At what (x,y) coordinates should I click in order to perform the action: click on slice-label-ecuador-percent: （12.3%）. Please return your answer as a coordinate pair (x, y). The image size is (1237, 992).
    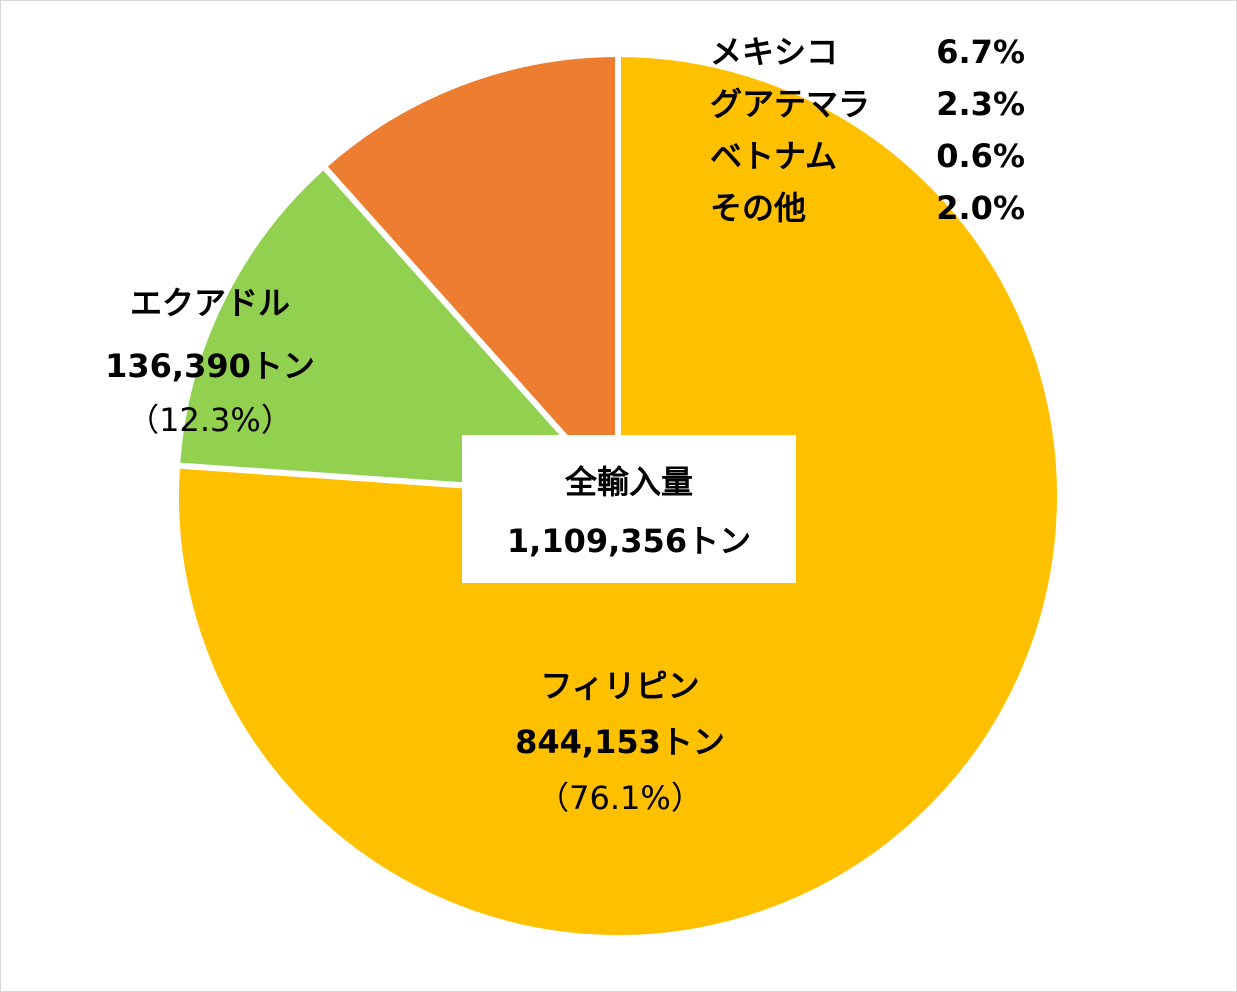
    Looking at the image, I should click on (210, 420).